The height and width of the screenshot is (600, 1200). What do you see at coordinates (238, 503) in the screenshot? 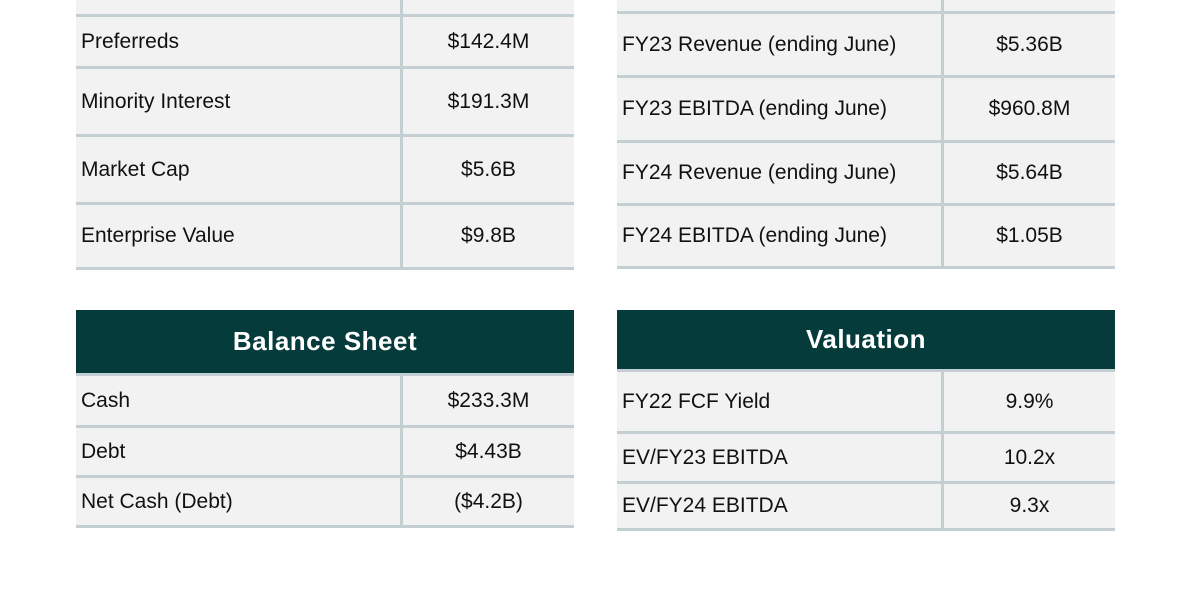
I see `row-label: Net Cash (Debt)` at bounding box center [238, 503].